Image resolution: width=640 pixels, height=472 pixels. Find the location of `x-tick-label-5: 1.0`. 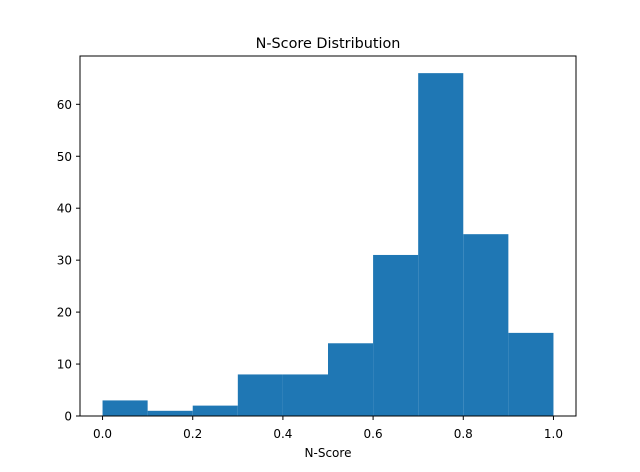

x-tick-label-5: 1.0 is located at coordinates (553, 434).